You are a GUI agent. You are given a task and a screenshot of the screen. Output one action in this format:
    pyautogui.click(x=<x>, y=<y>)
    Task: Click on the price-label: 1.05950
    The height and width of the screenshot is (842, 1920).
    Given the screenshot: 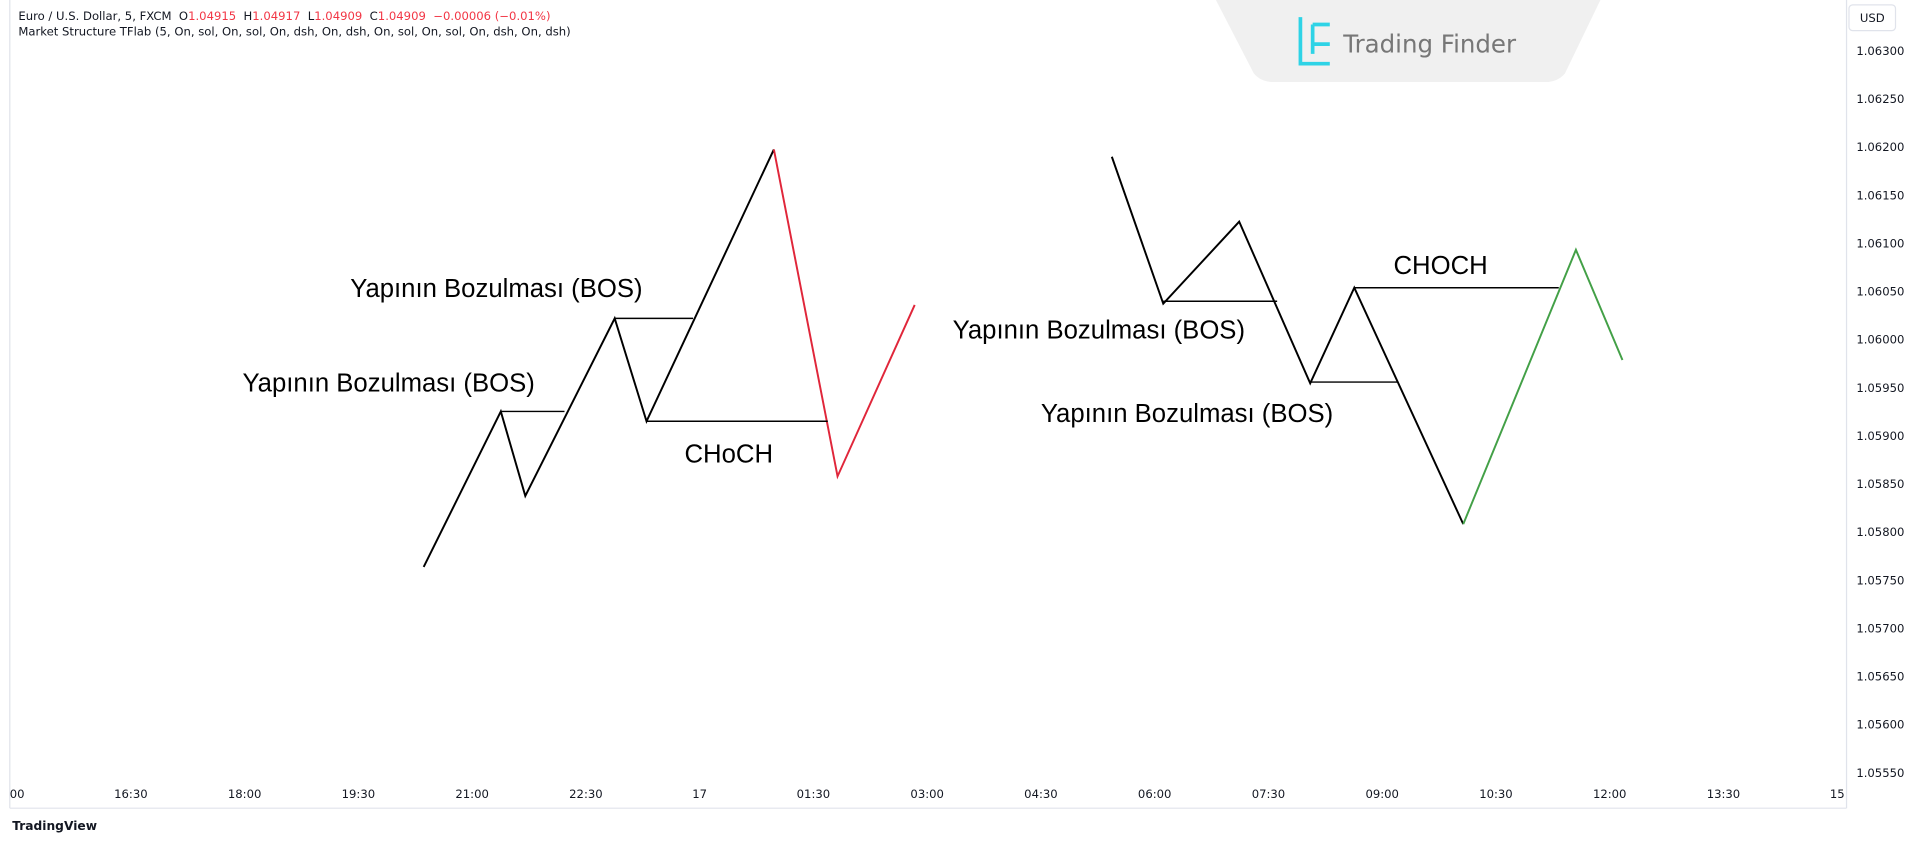 What is the action you would take?
    pyautogui.click(x=1880, y=388)
    